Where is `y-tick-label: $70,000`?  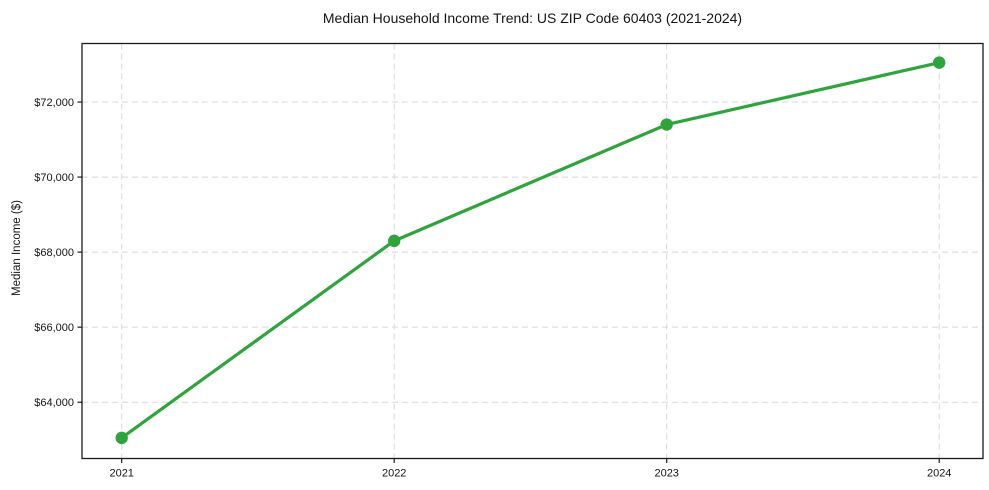
y-tick-label: $70,000 is located at coordinates (54, 178).